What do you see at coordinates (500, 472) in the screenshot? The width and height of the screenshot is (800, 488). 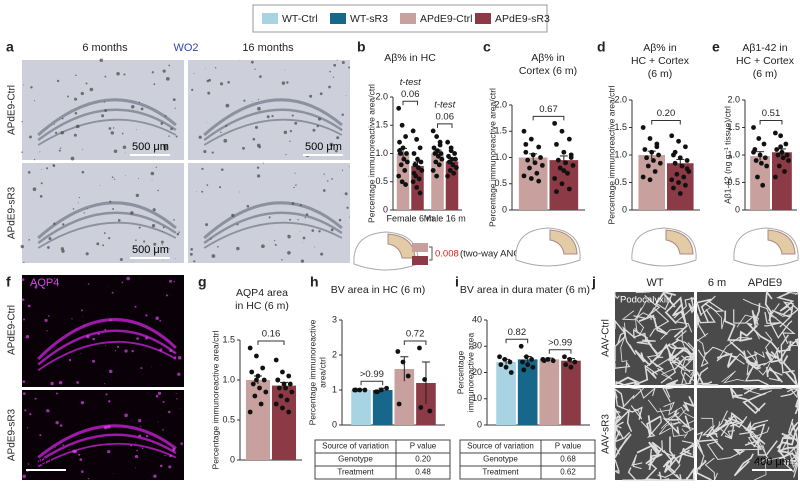 I see `table-cell: Treatment` at bounding box center [500, 472].